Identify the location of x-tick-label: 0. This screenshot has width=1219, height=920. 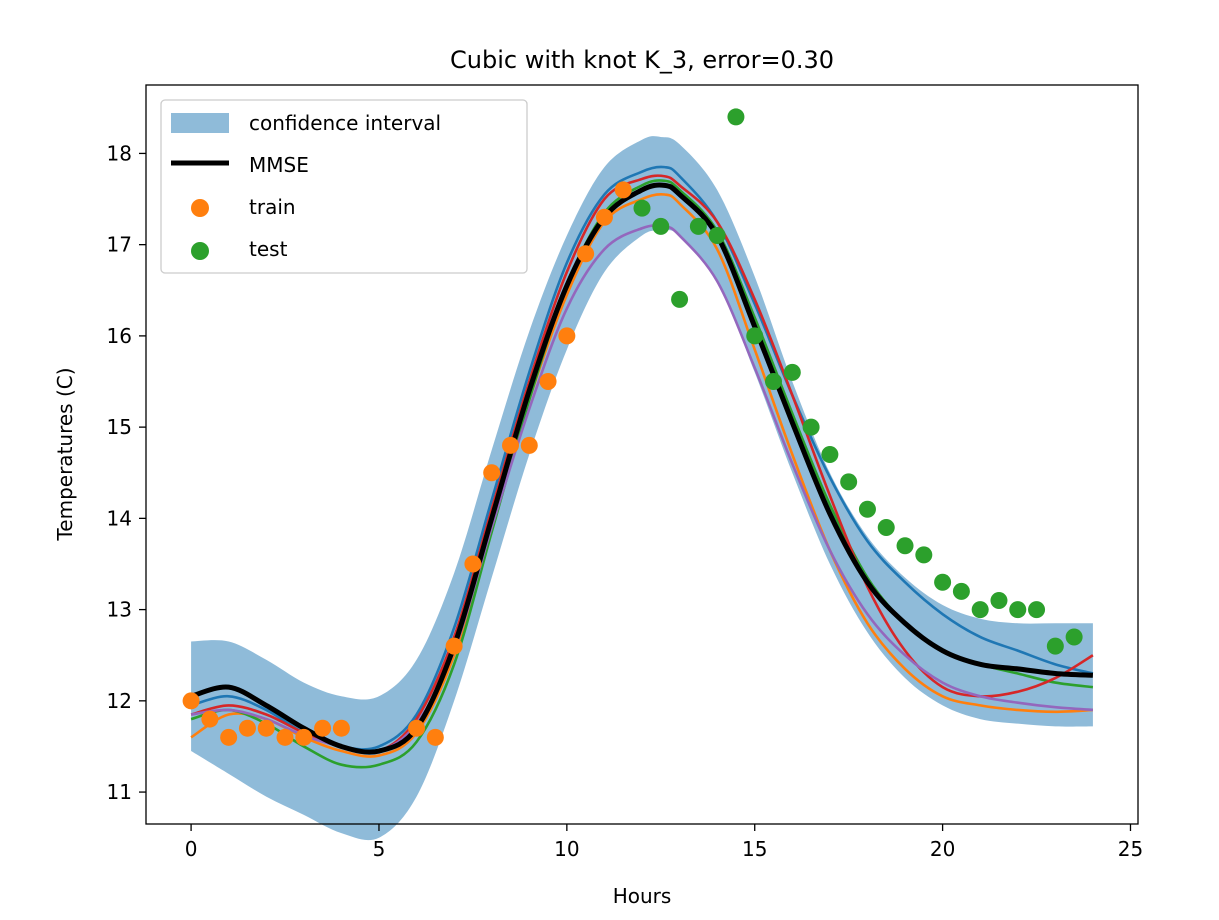
(191, 849).